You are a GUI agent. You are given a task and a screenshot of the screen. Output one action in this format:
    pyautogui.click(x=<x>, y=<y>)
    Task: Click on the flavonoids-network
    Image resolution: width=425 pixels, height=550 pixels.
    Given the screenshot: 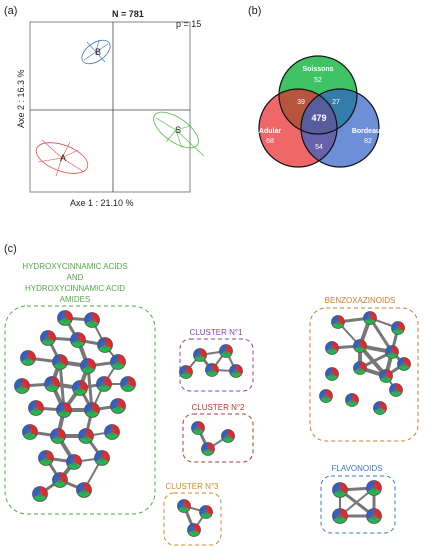 What is the action you would take?
    pyautogui.click(x=357, y=502)
    